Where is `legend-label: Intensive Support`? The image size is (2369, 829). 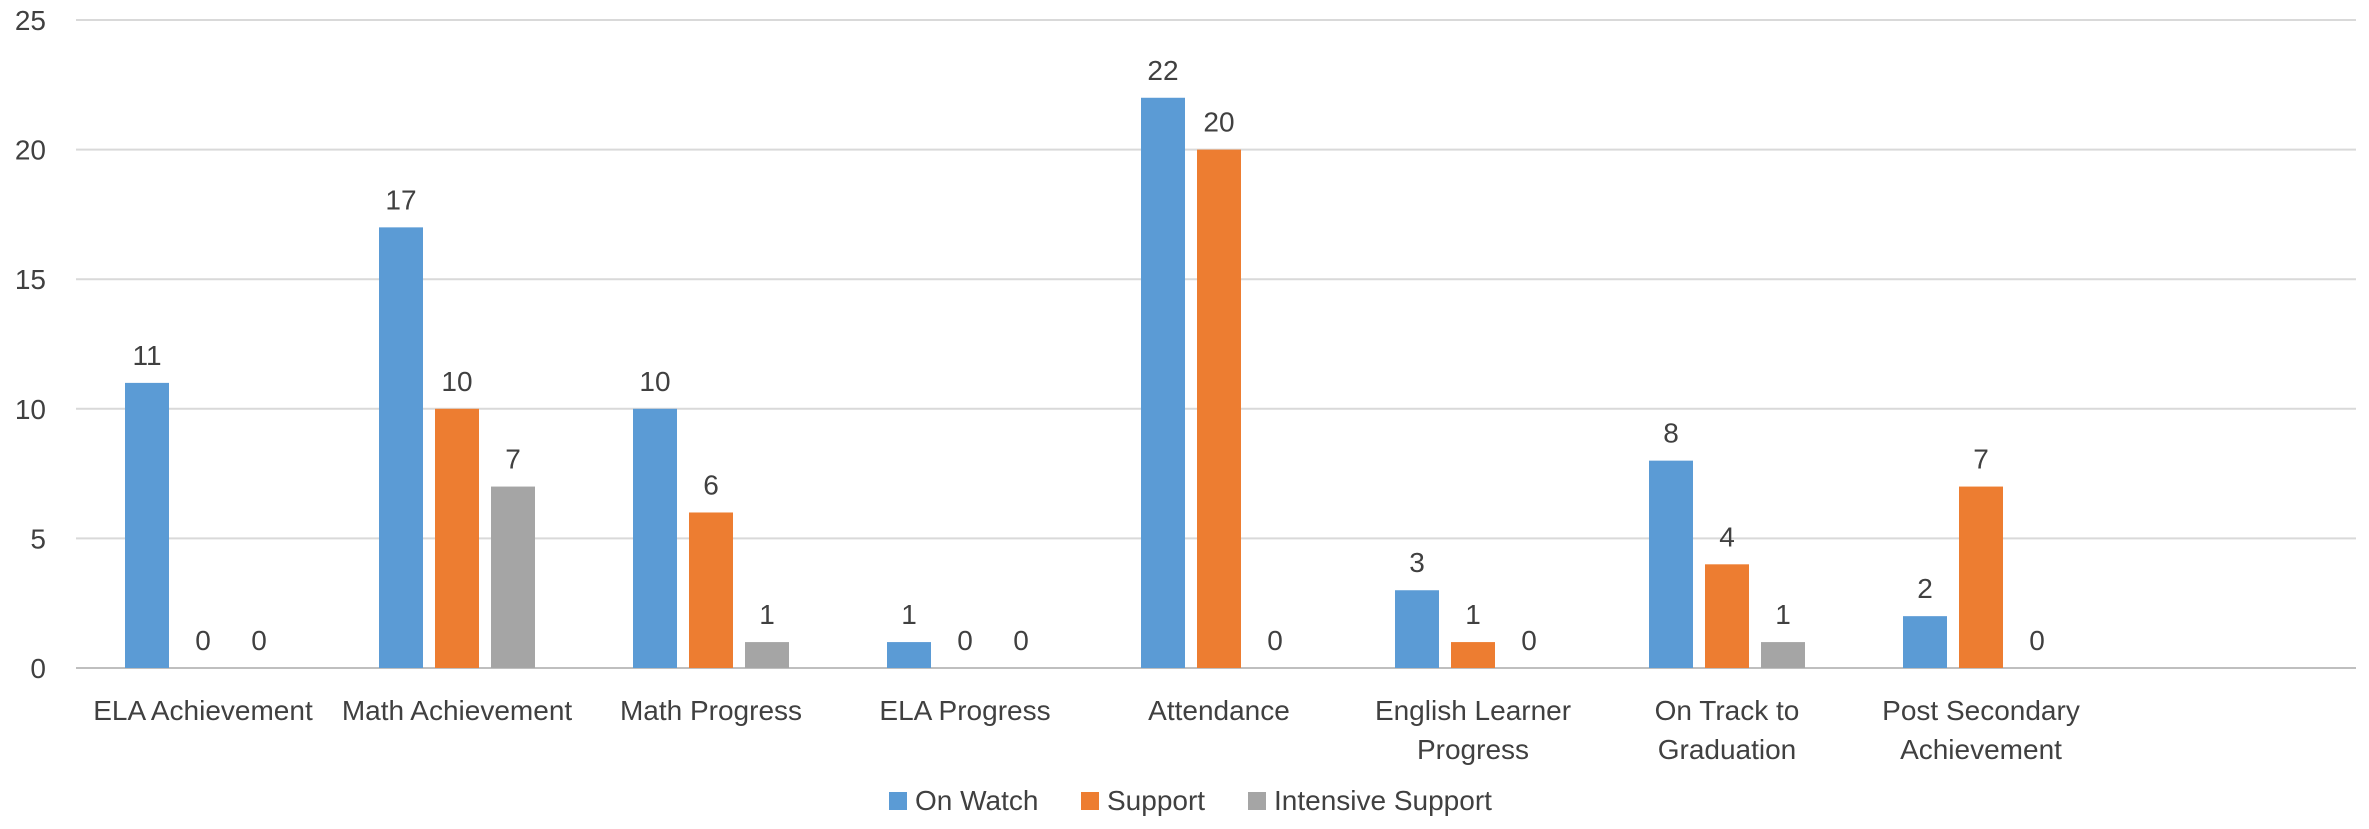 legend-label: Intensive Support is located at coordinates (1383, 800).